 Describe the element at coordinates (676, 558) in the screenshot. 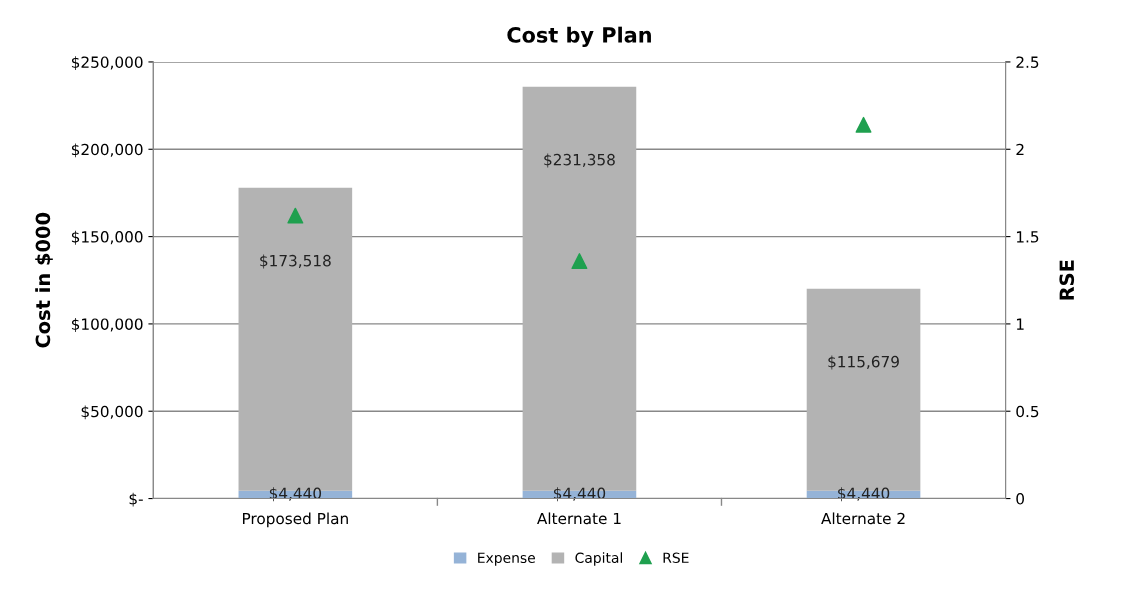

I see `legend-label: RSE` at that location.